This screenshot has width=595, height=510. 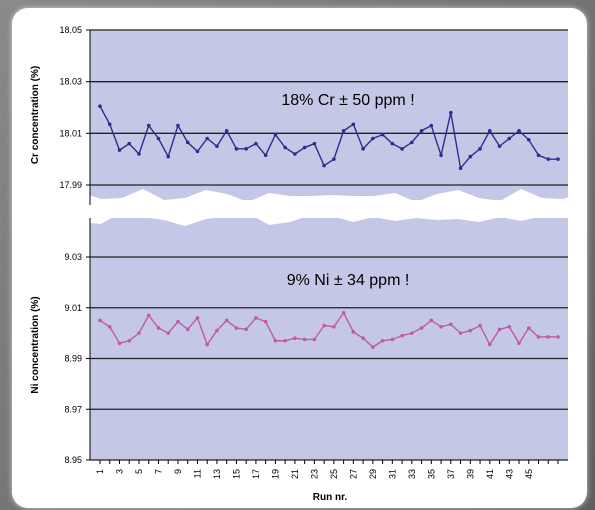 I want to click on cr-series-line, so click(x=328, y=137).